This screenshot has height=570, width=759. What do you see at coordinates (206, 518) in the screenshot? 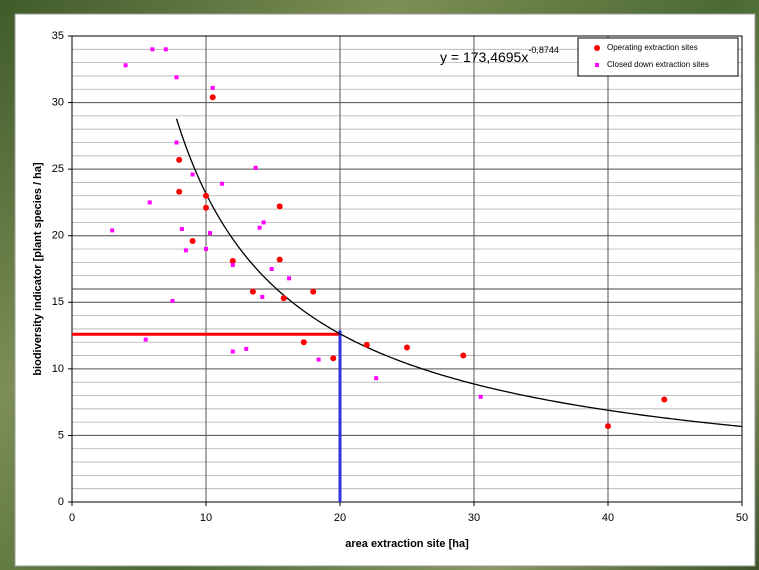
I see `x-tick-label: 10` at bounding box center [206, 518].